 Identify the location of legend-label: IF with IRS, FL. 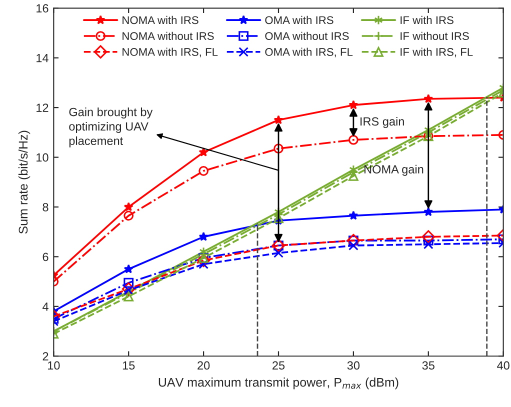
(436, 53).